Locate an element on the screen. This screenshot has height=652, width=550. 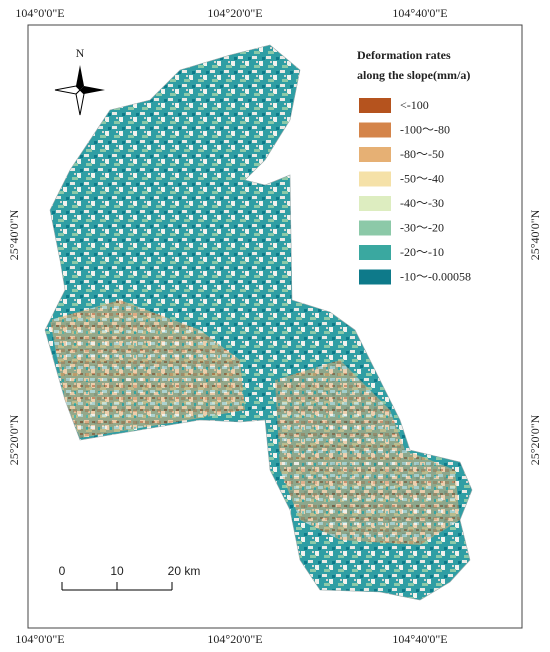
scale-label: 0 is located at coordinates (62, 571).